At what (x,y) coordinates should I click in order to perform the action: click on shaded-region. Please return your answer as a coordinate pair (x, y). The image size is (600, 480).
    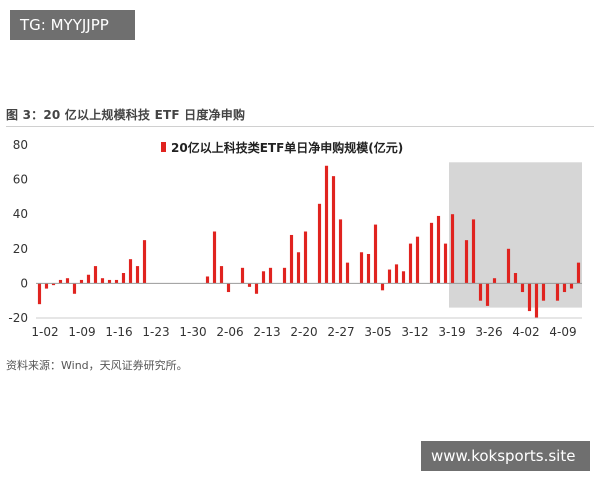
    Looking at the image, I should click on (515, 235).